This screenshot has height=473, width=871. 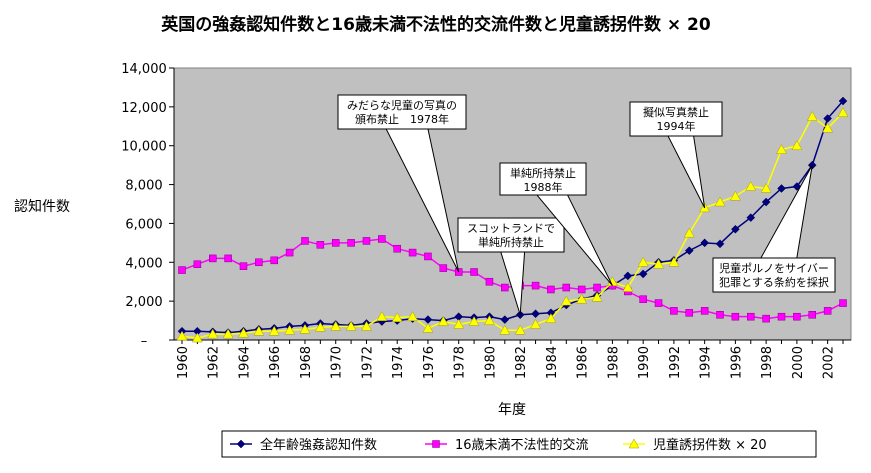 What do you see at coordinates (767, 362) in the screenshot?
I see `x-tick-label: 1998` at bounding box center [767, 362].